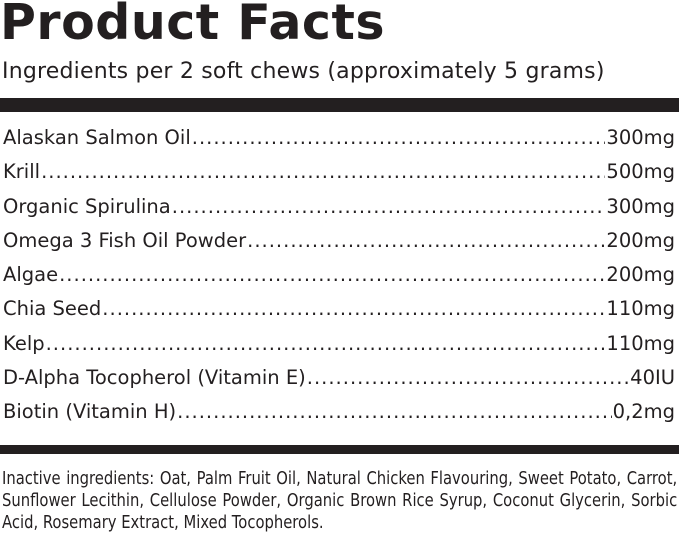 Image resolution: width=679 pixels, height=547 pixels. I want to click on ingredient-name: Alaskan Salmon Oil, so click(97, 137).